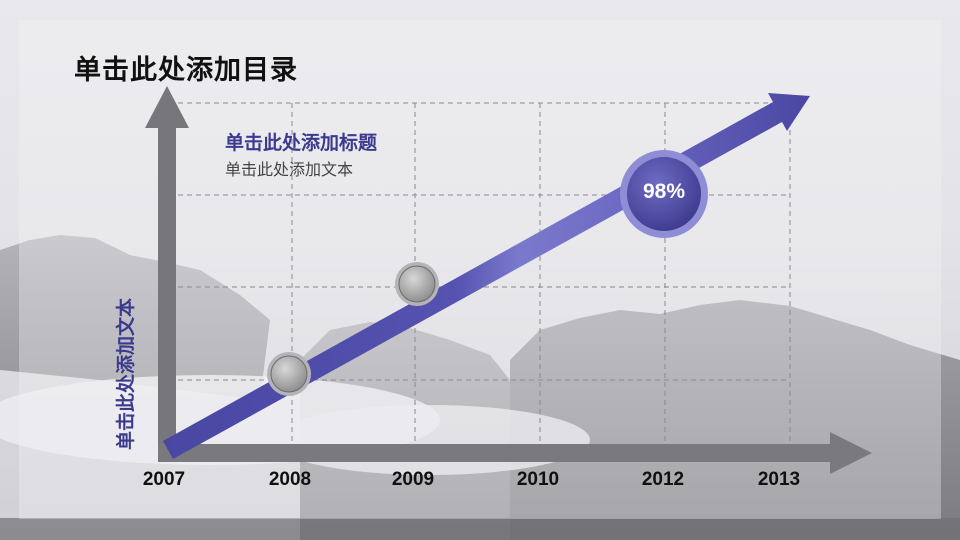 This screenshot has width=960, height=540. Describe the element at coordinates (417, 284) in the screenshot. I see `marker-2009-inner` at that location.